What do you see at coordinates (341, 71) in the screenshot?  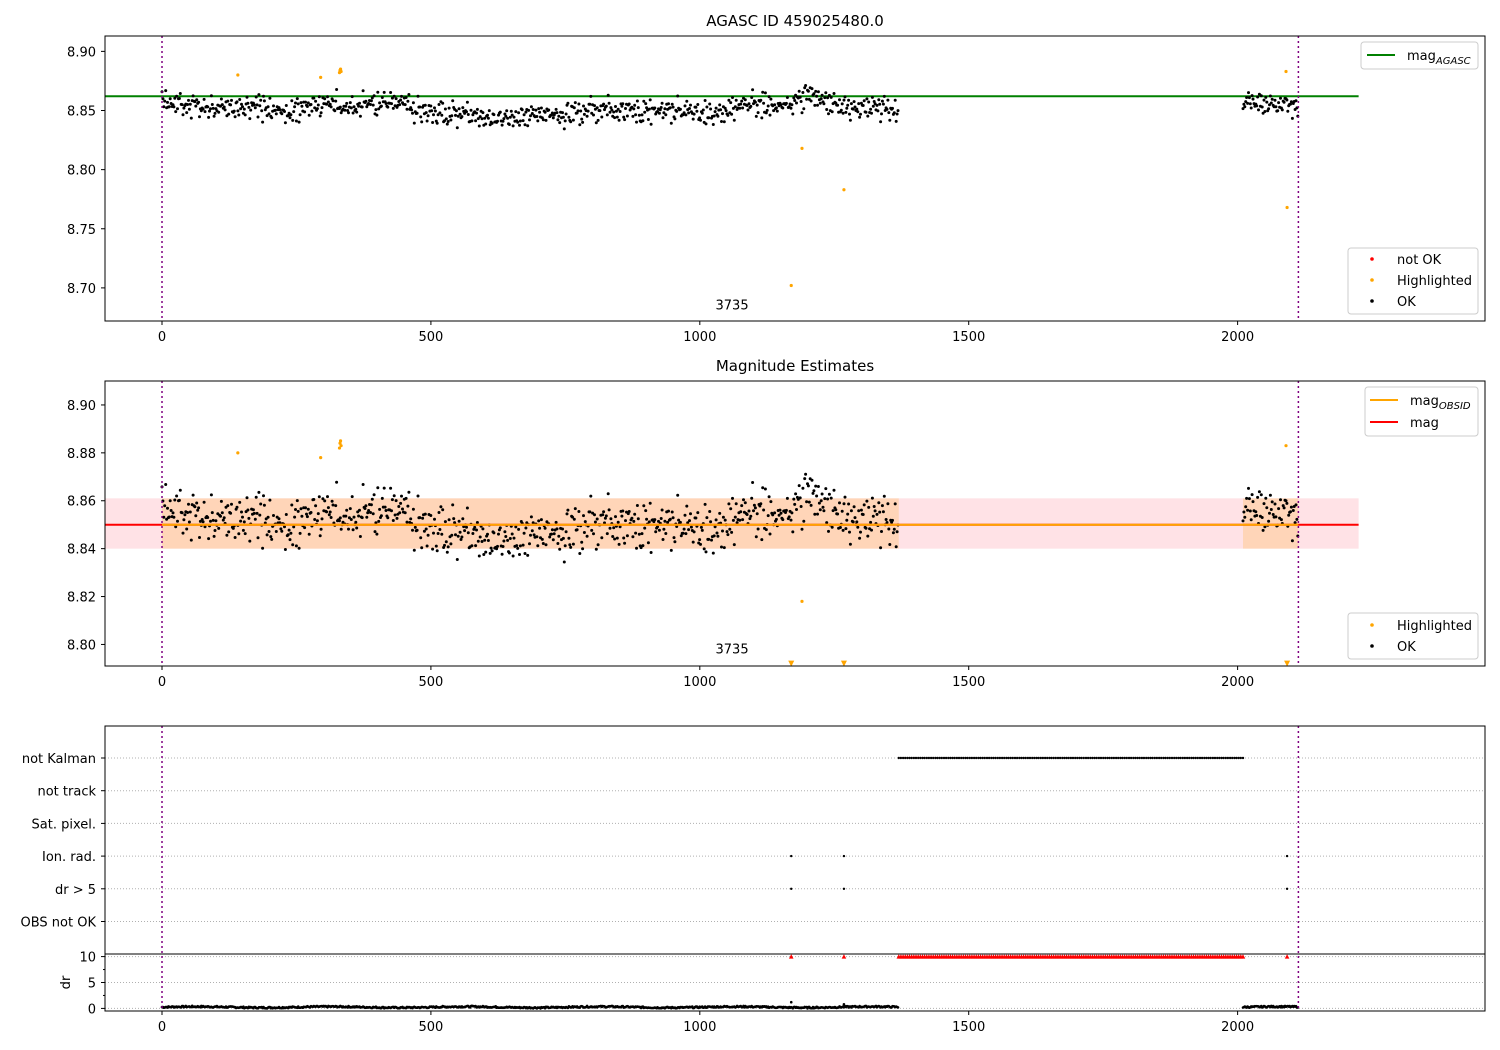 I see `highlighted-point` at bounding box center [341, 71].